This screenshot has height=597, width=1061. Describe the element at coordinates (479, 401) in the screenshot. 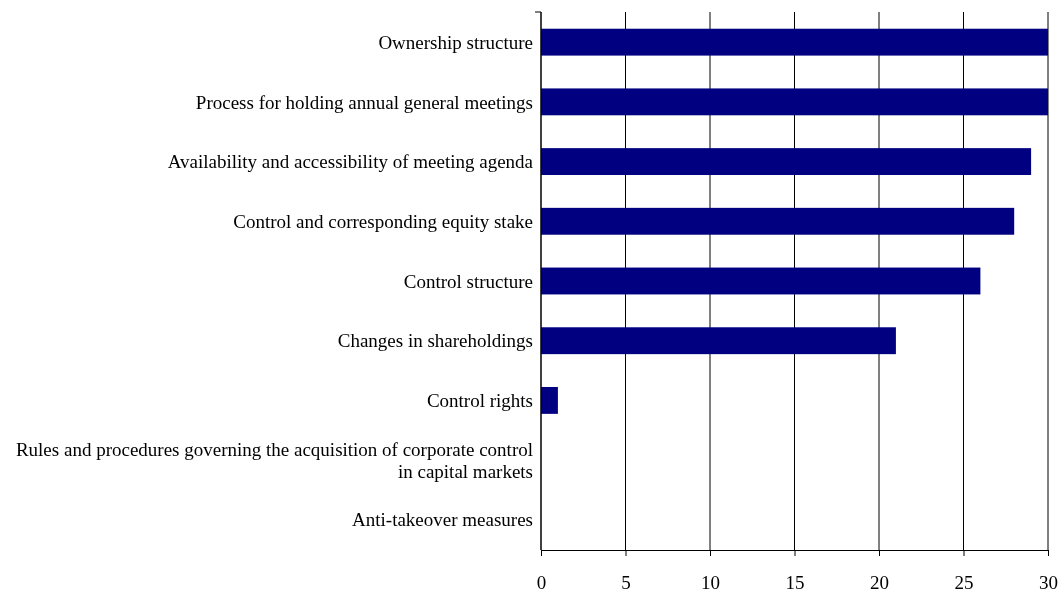

I see `y-tick-label: Control rights` at that location.